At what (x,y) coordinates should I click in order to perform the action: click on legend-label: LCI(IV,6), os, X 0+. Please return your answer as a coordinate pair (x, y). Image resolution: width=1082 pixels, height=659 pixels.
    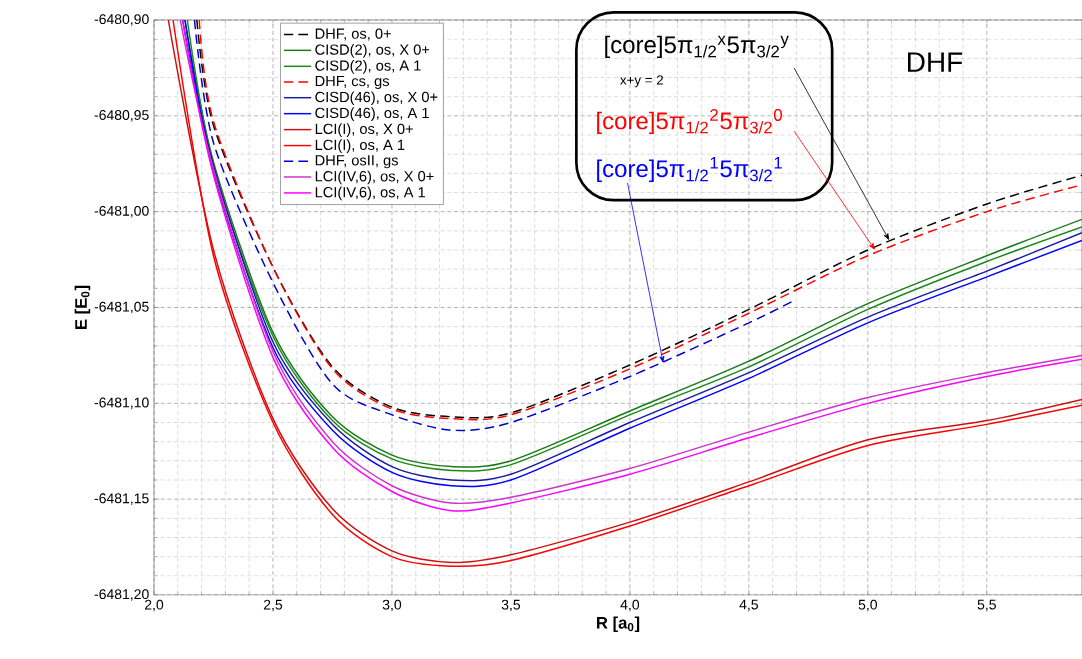
    Looking at the image, I should click on (374, 177).